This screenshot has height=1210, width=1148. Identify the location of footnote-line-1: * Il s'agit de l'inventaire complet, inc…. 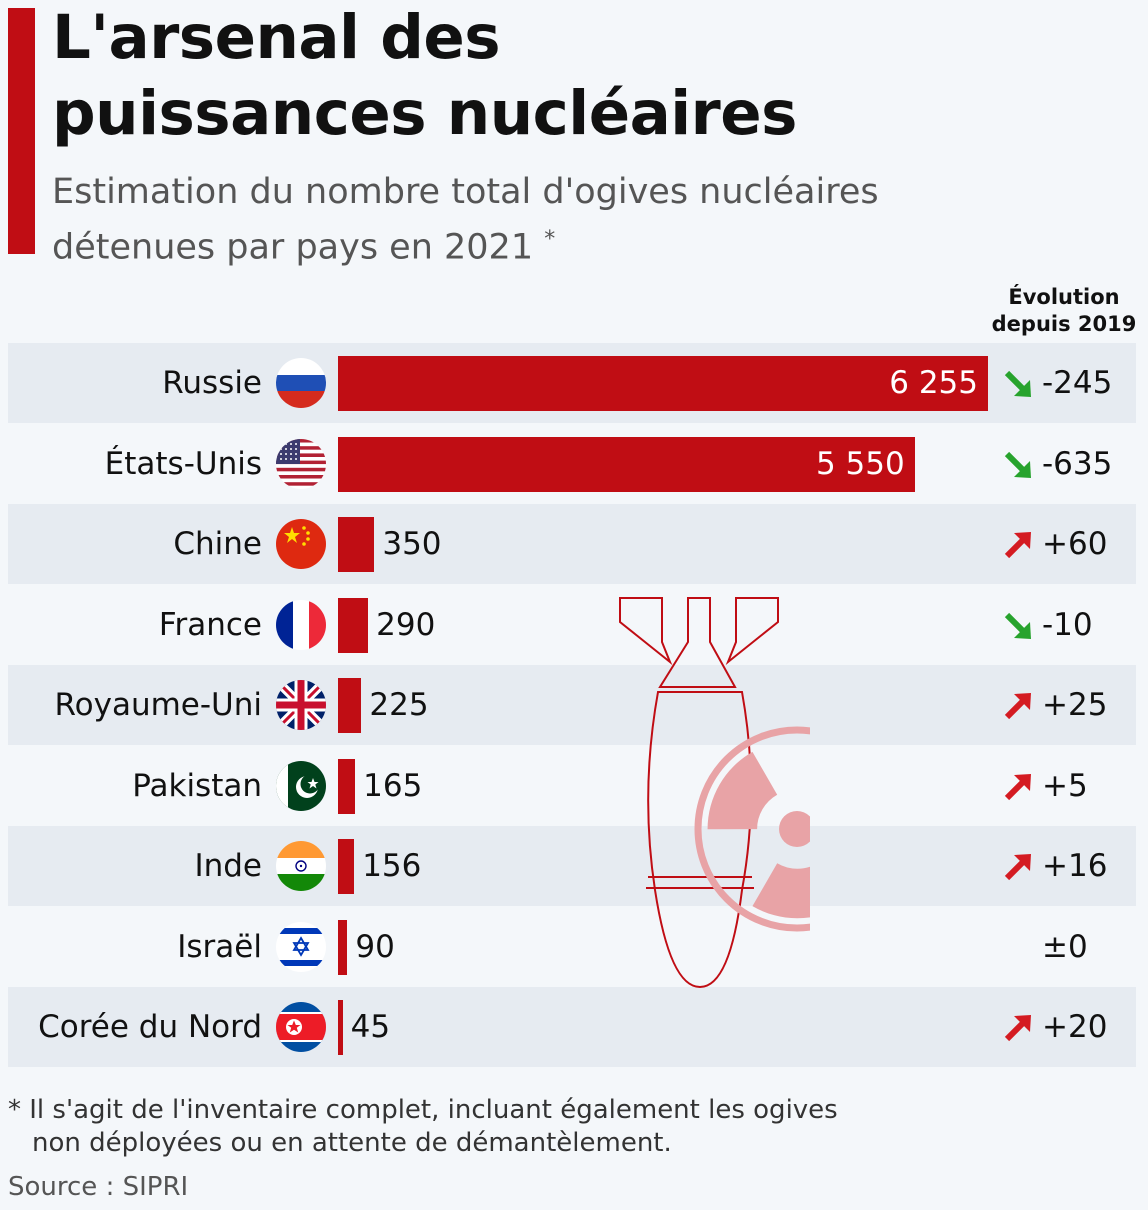
(423, 1110).